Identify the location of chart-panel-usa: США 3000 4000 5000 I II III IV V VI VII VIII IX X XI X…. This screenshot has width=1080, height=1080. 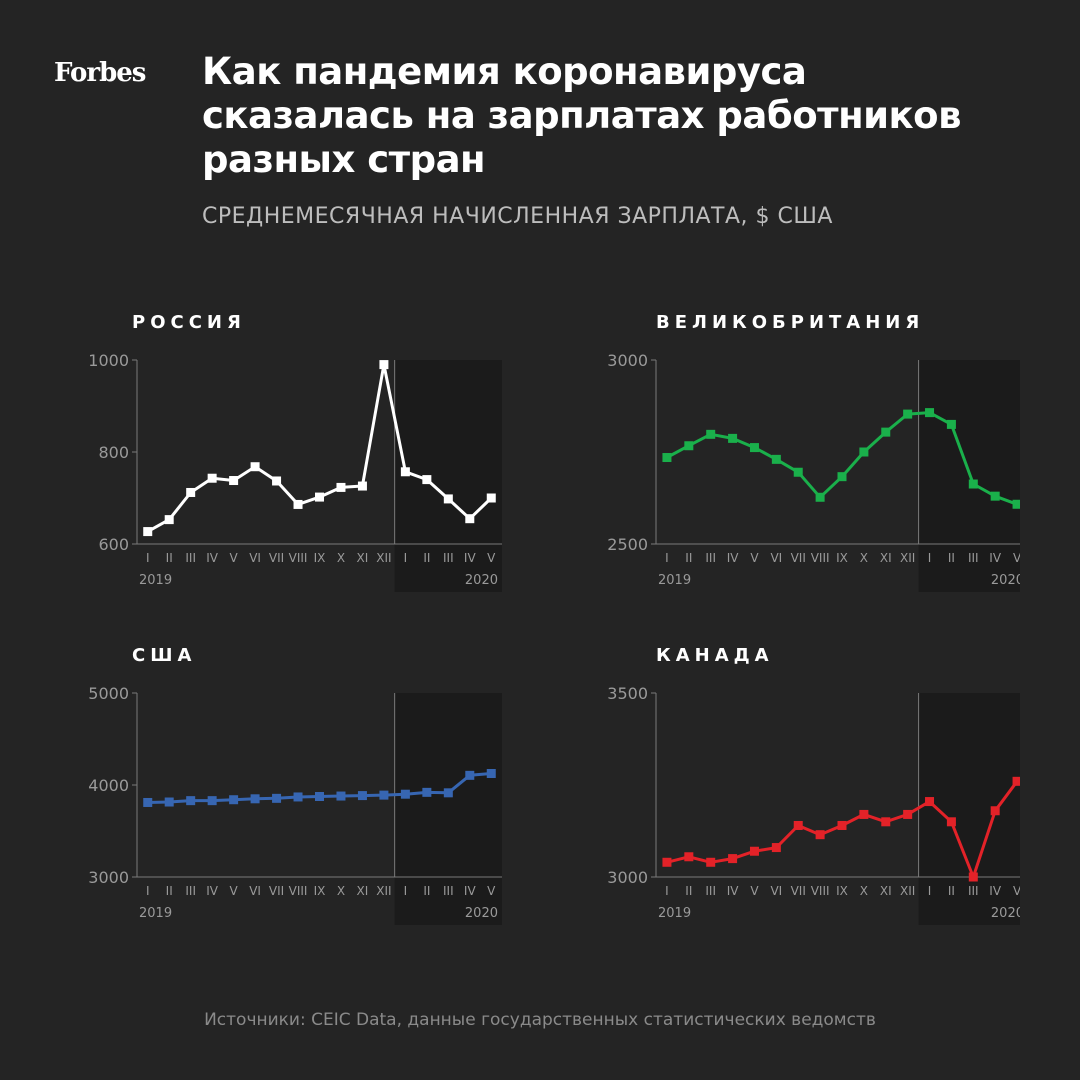
(302, 795).